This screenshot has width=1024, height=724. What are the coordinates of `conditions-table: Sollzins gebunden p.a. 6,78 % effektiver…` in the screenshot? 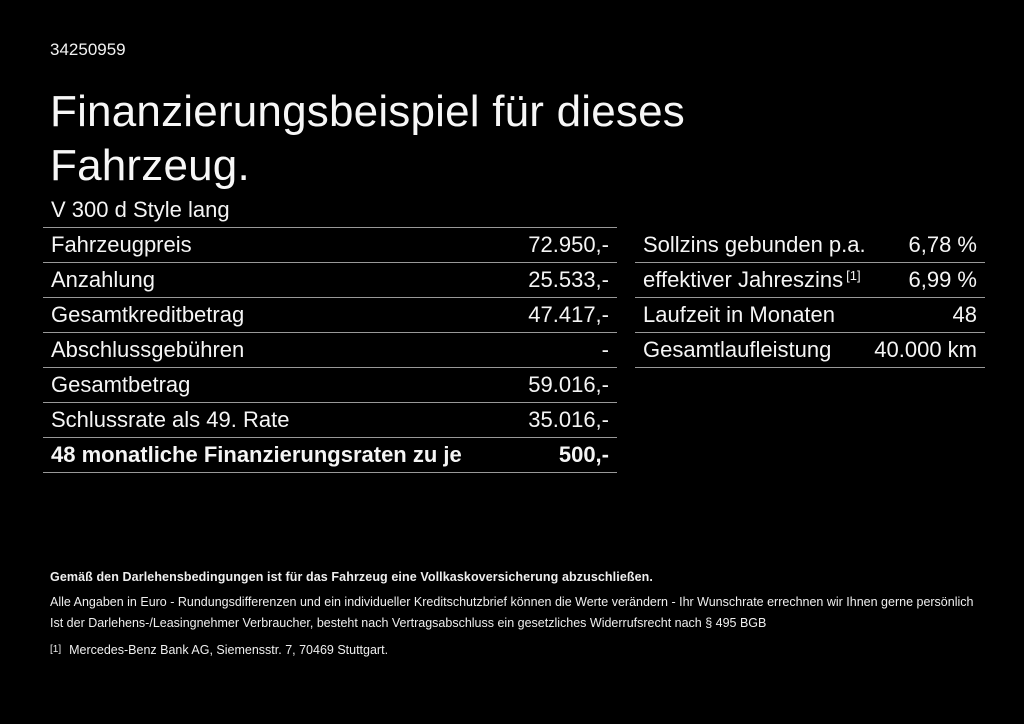 It's located at (810, 298).